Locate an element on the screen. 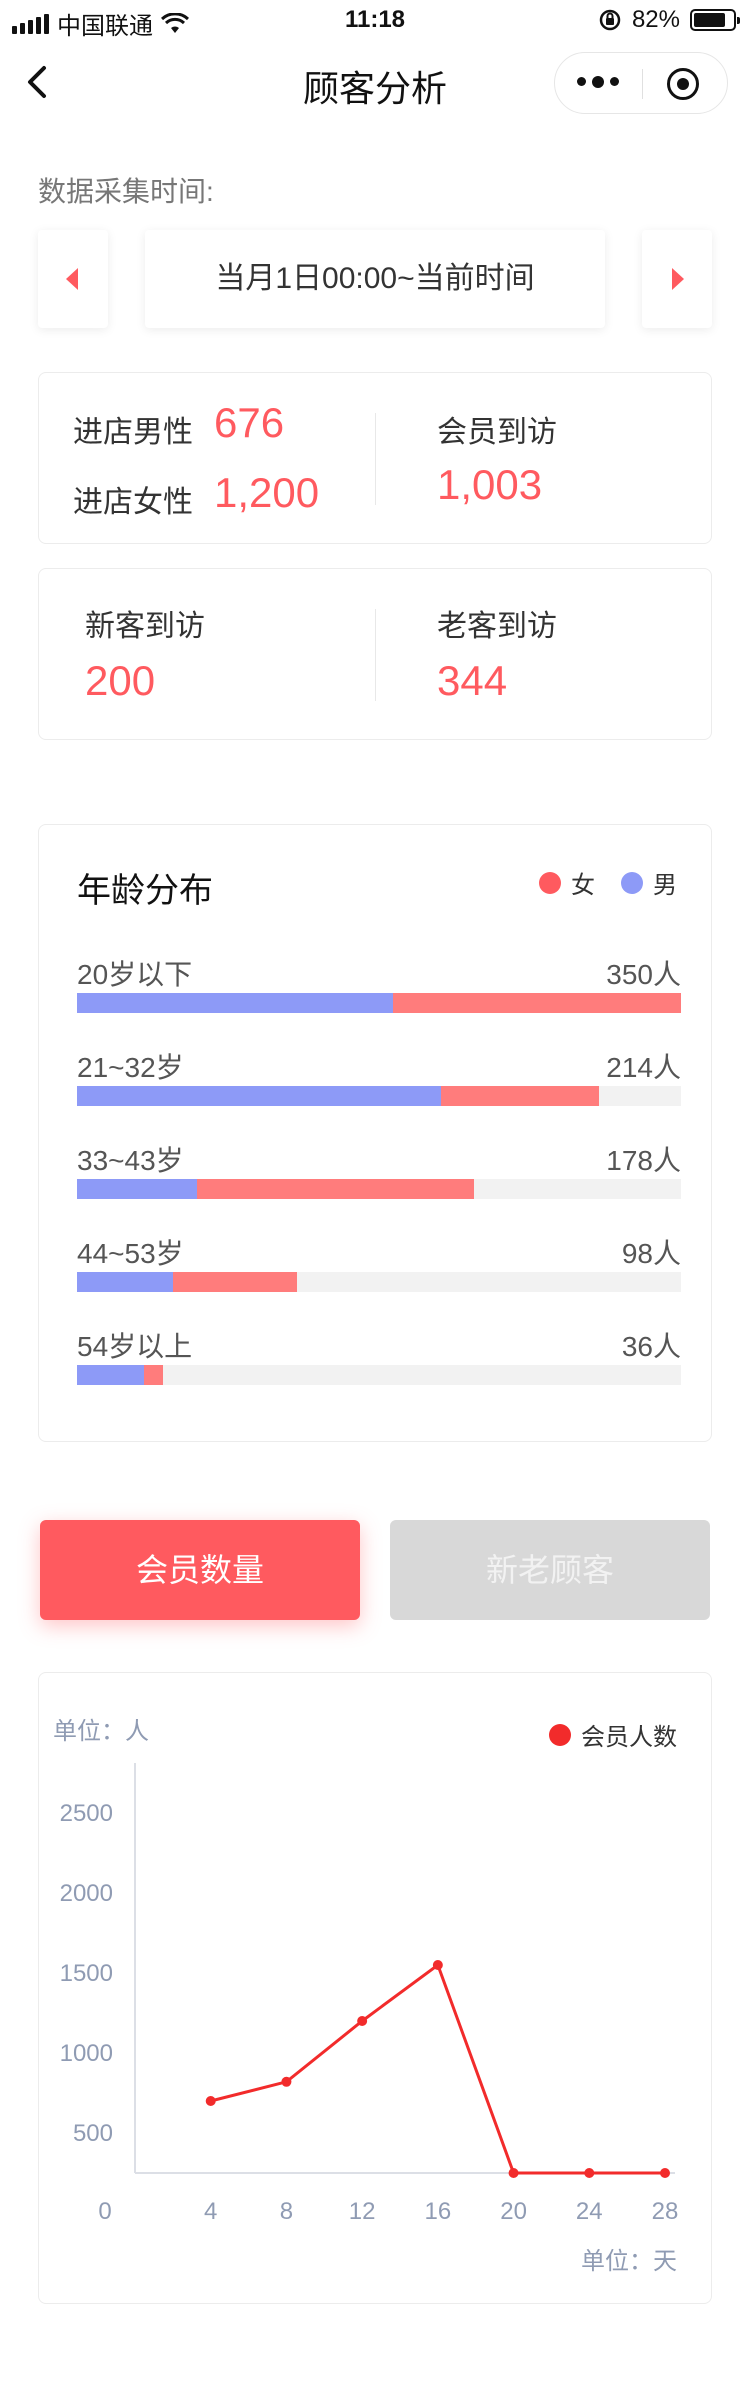 This screenshot has height=2394, width=750. orientation-lock-icon is located at coordinates (610, 20).